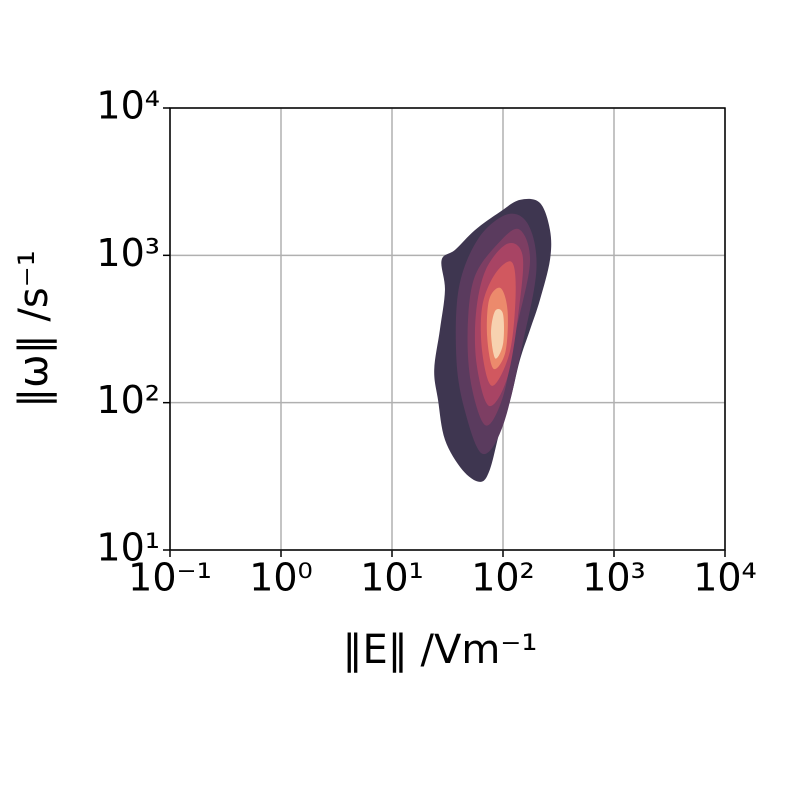 The image size is (793, 797). Describe the element at coordinates (128, 106) in the screenshot. I see `y-tick-label: 10⁴` at that location.